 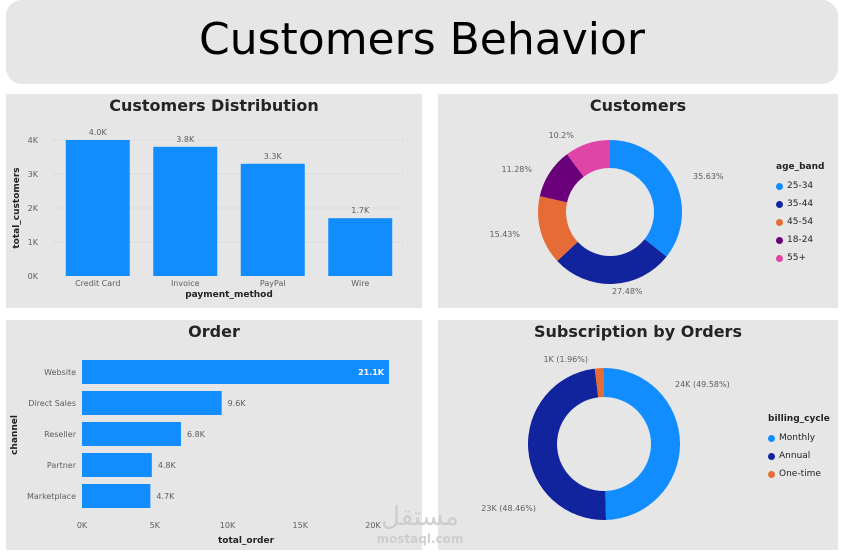 What do you see at coordinates (371, 372) in the screenshot?
I see `data-label: 21.1K` at bounding box center [371, 372].